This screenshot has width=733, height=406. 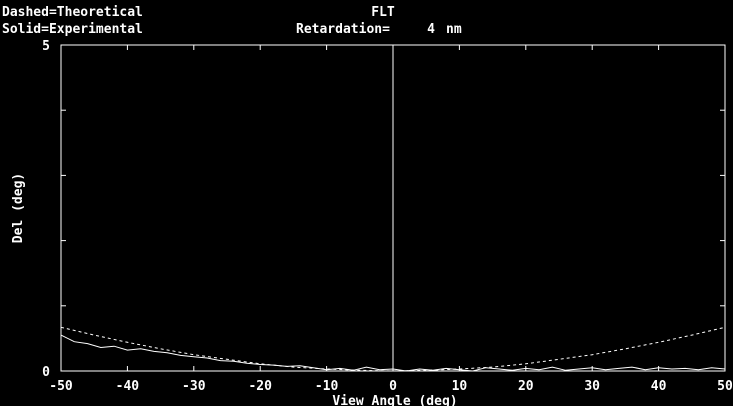 I want to click on x-tick-label: -30, so click(x=194, y=386).